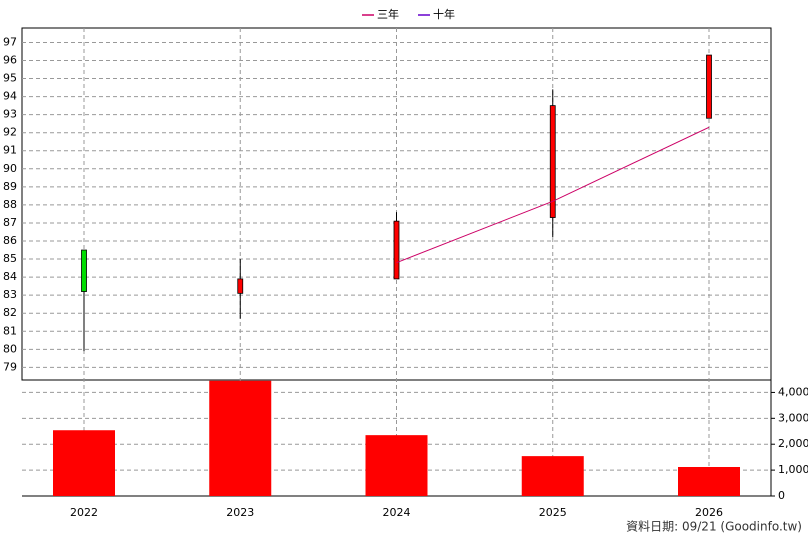 The width and height of the screenshot is (808, 540). What do you see at coordinates (793, 443) in the screenshot?
I see `y2-tick-label: 2,000` at bounding box center [793, 443].